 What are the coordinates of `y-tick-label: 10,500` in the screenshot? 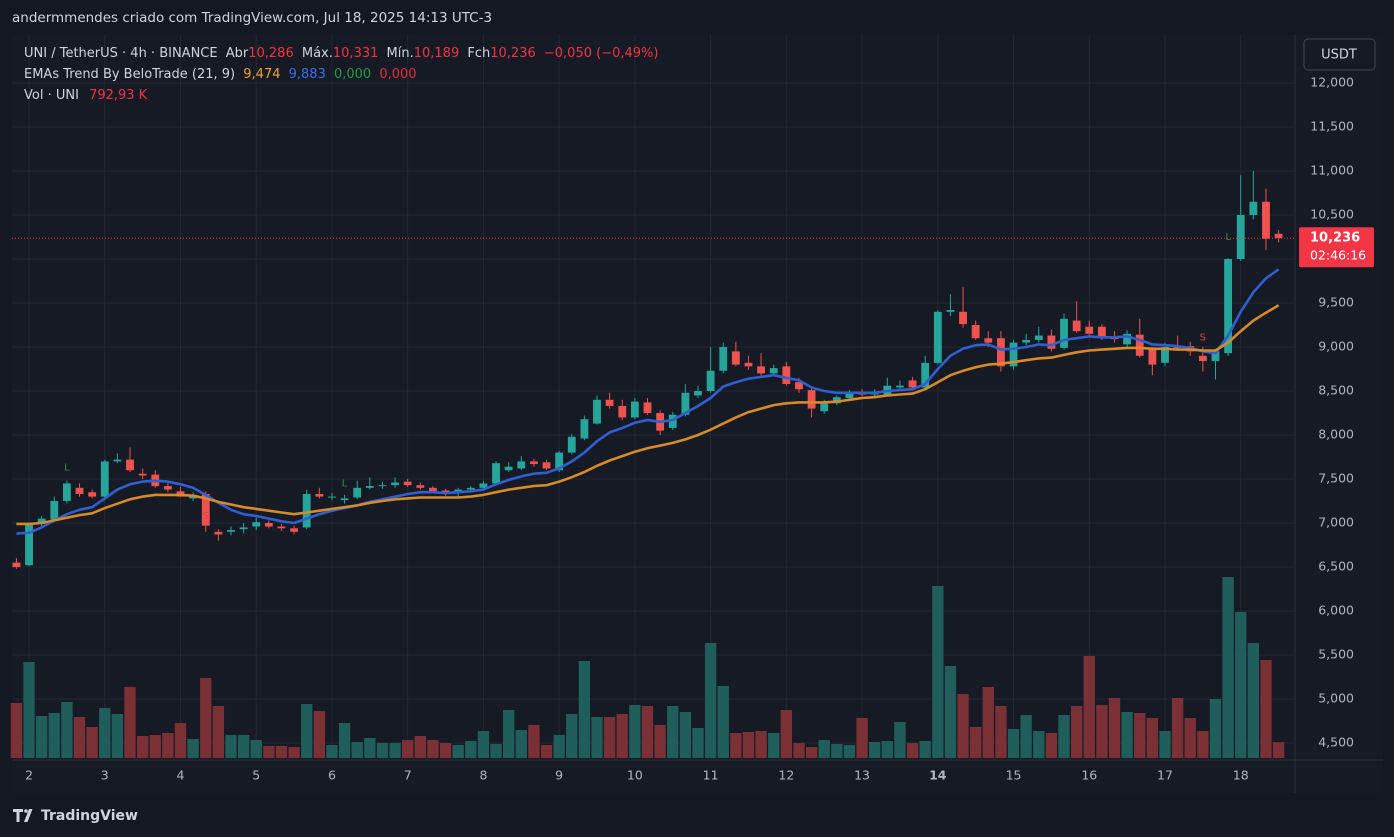 It's located at (1332, 213).